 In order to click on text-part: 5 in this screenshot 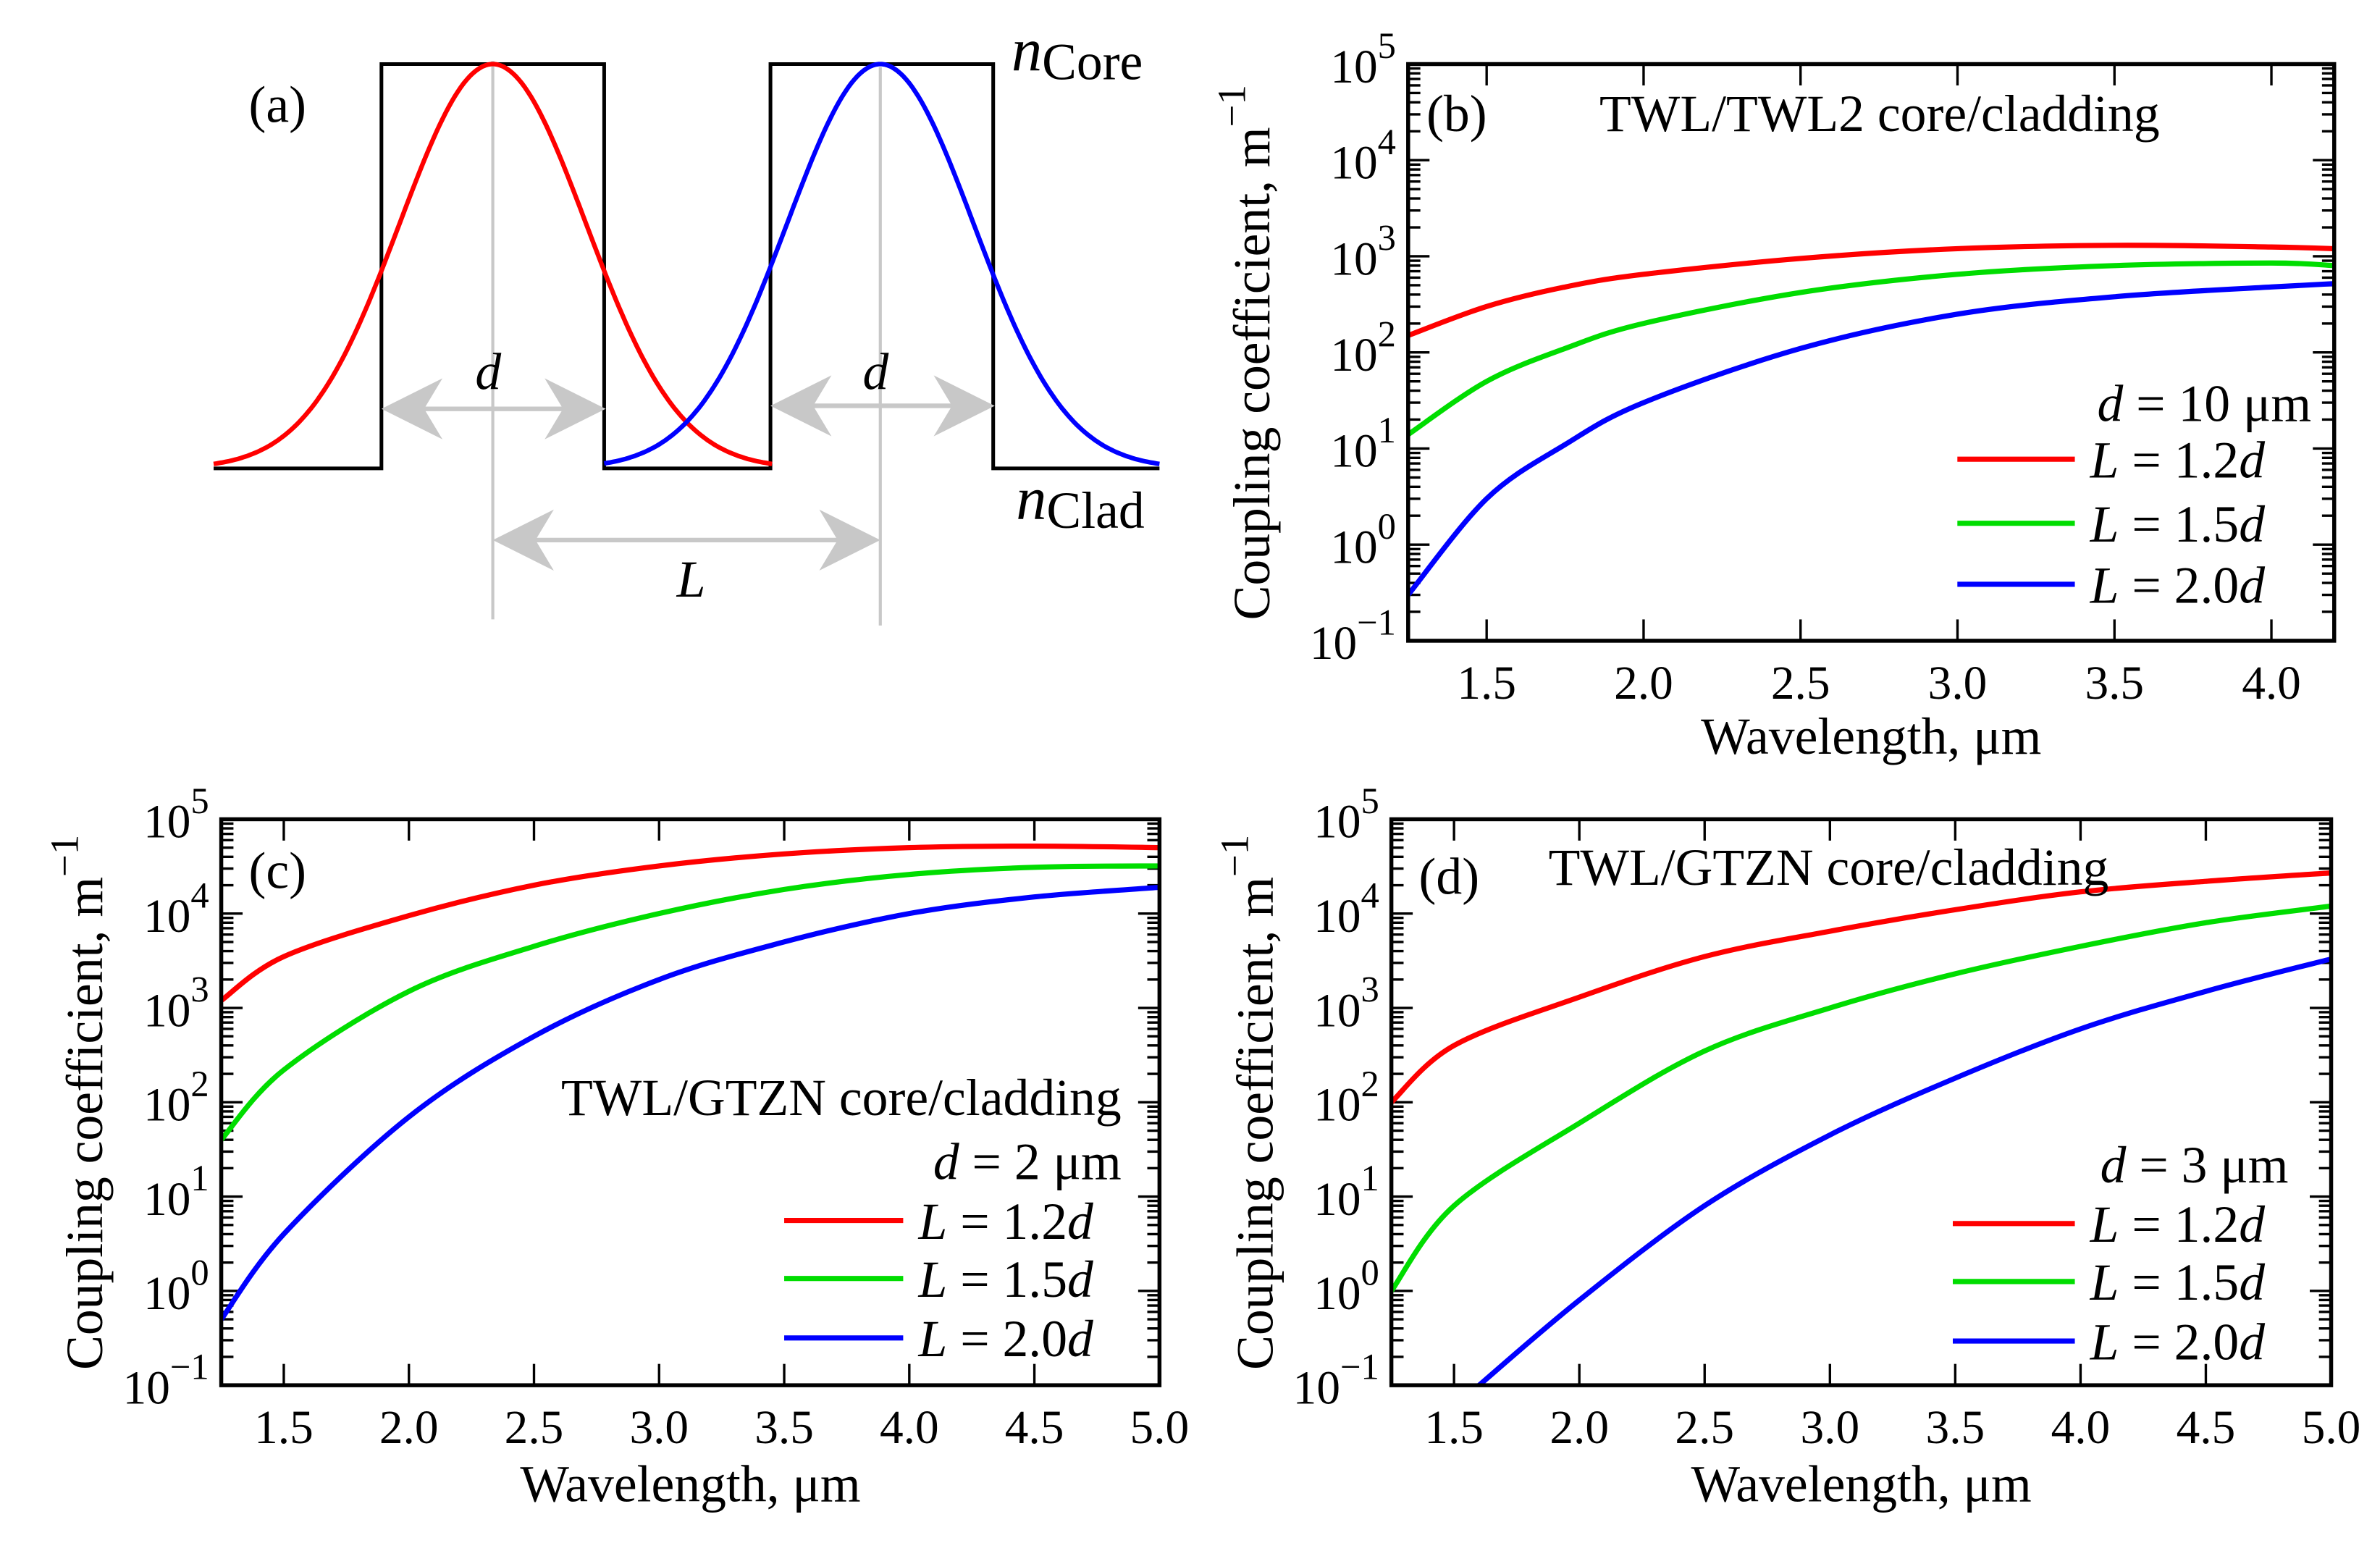, I will do `click(199, 801)`.